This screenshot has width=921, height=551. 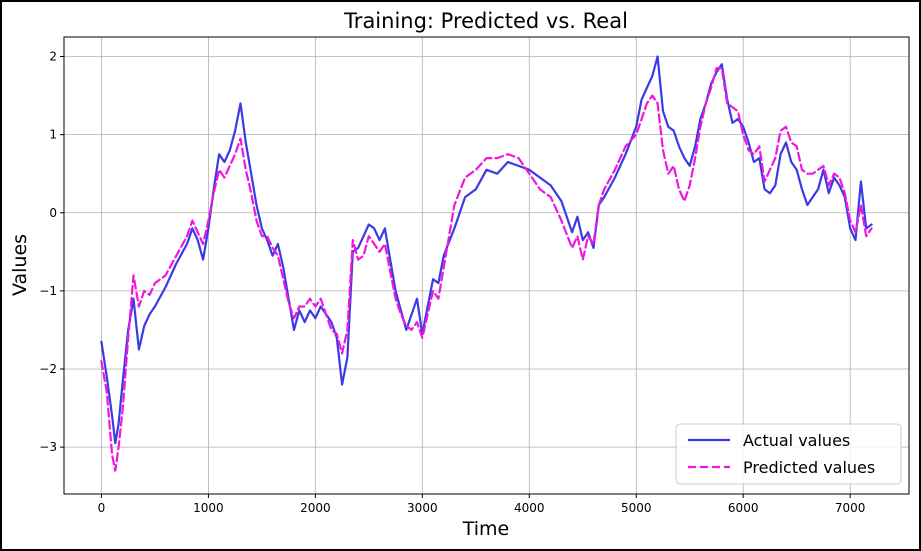 What do you see at coordinates (850, 508) in the screenshot?
I see `x-tick-label: 7000` at bounding box center [850, 508].